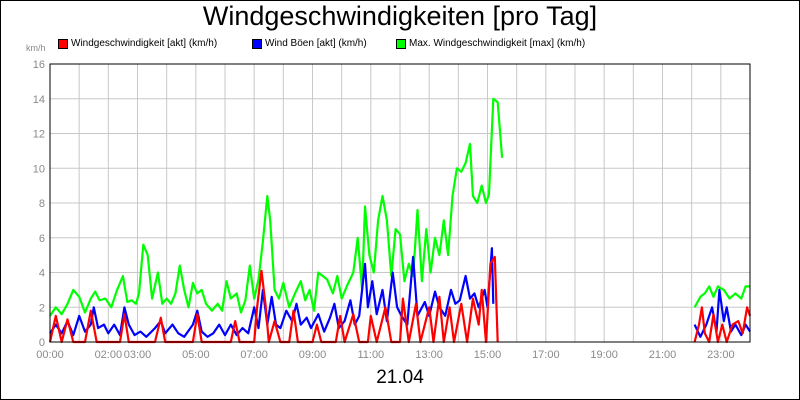 The height and width of the screenshot is (400, 800). Describe the element at coordinates (400, 16) in the screenshot. I see `chart-title: Windgeschwindigkeiten [pro Tag]` at that location.